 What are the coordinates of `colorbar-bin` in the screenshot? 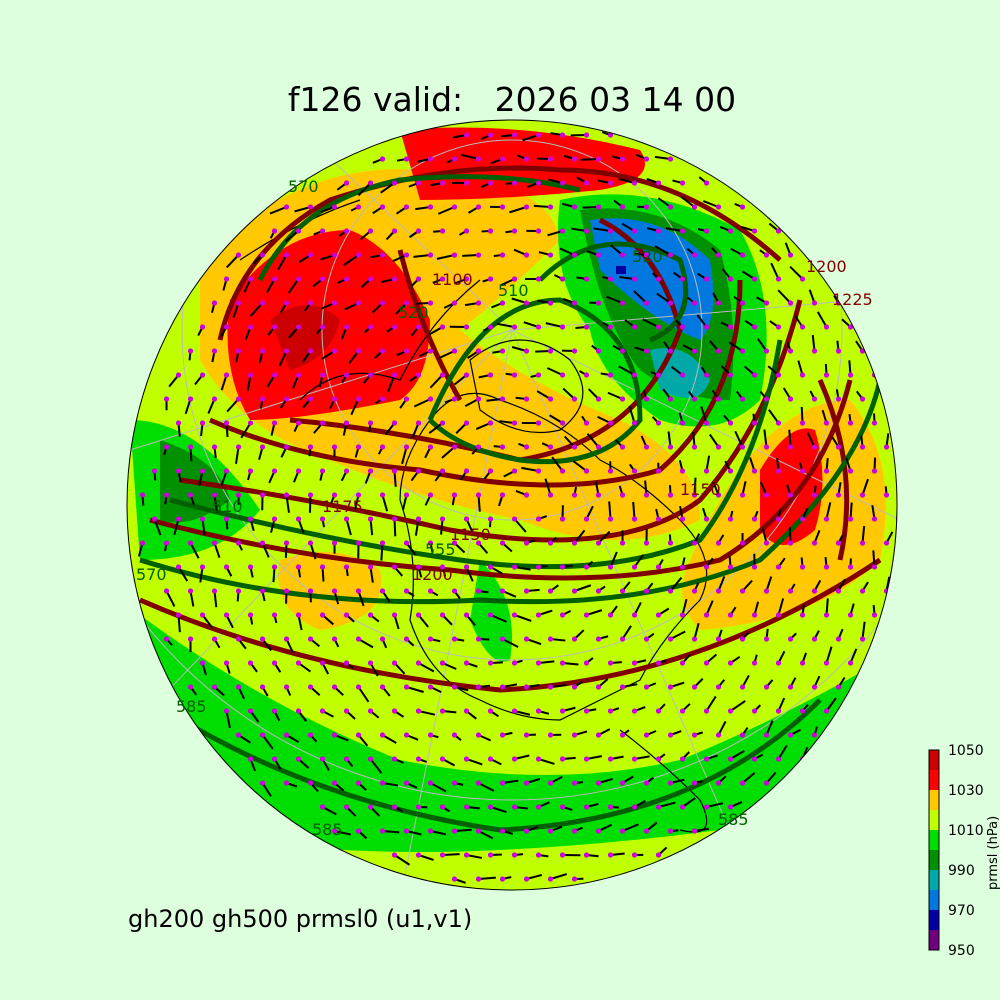 It's located at (934, 920).